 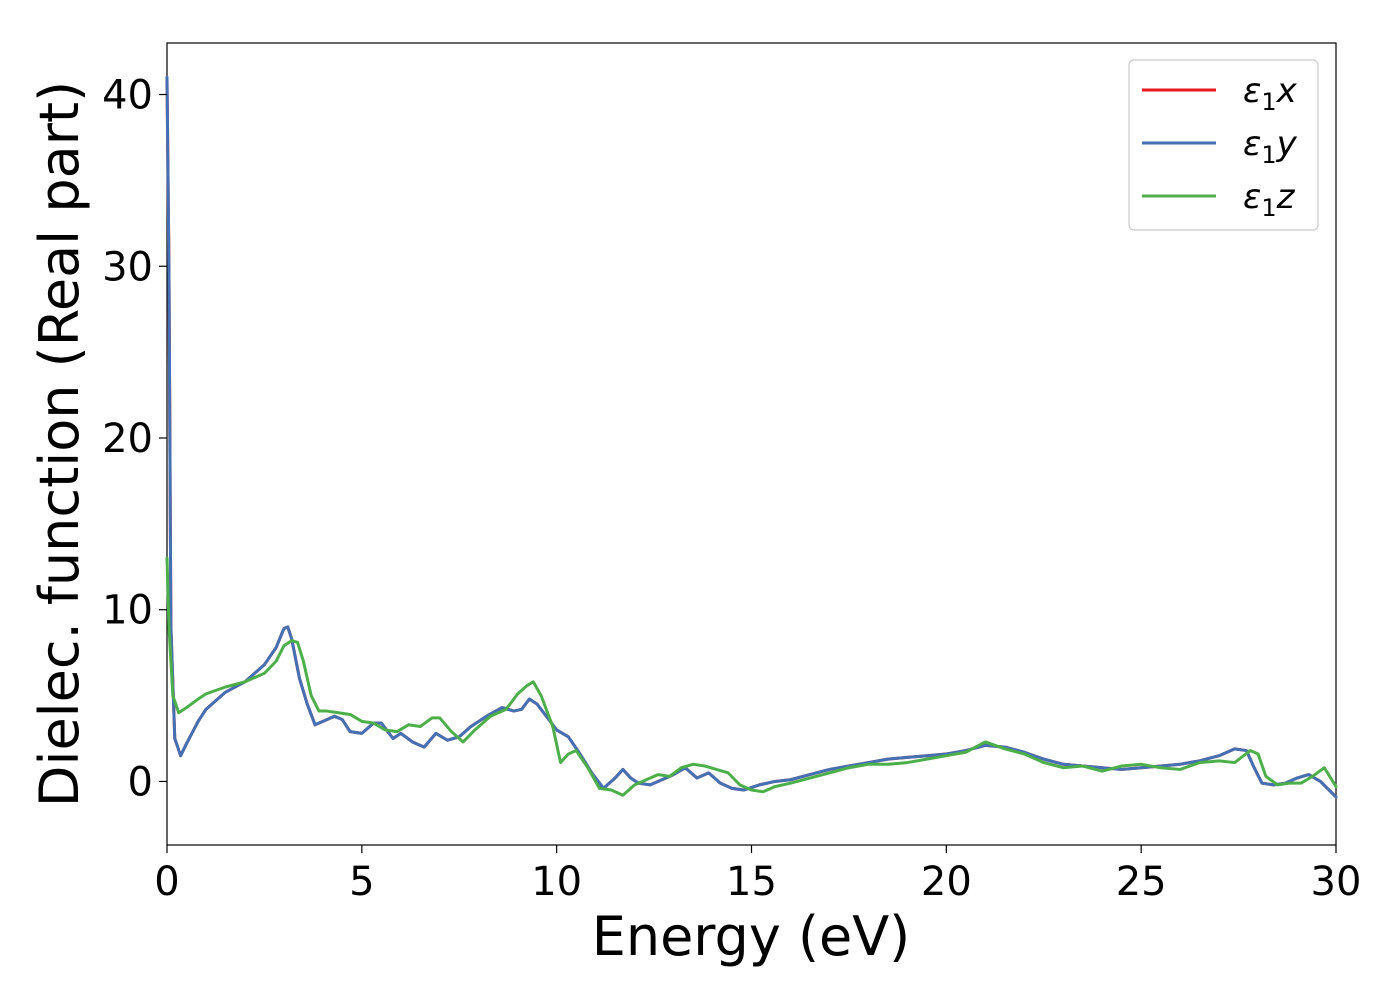 I want to click on y-axis-label: Dielec. function (Real part), so click(x=59, y=444).